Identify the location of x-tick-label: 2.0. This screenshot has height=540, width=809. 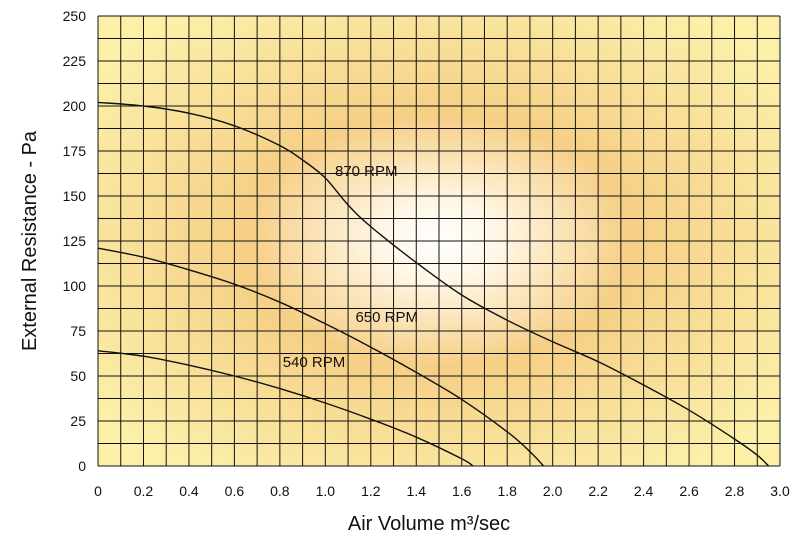
(553, 491).